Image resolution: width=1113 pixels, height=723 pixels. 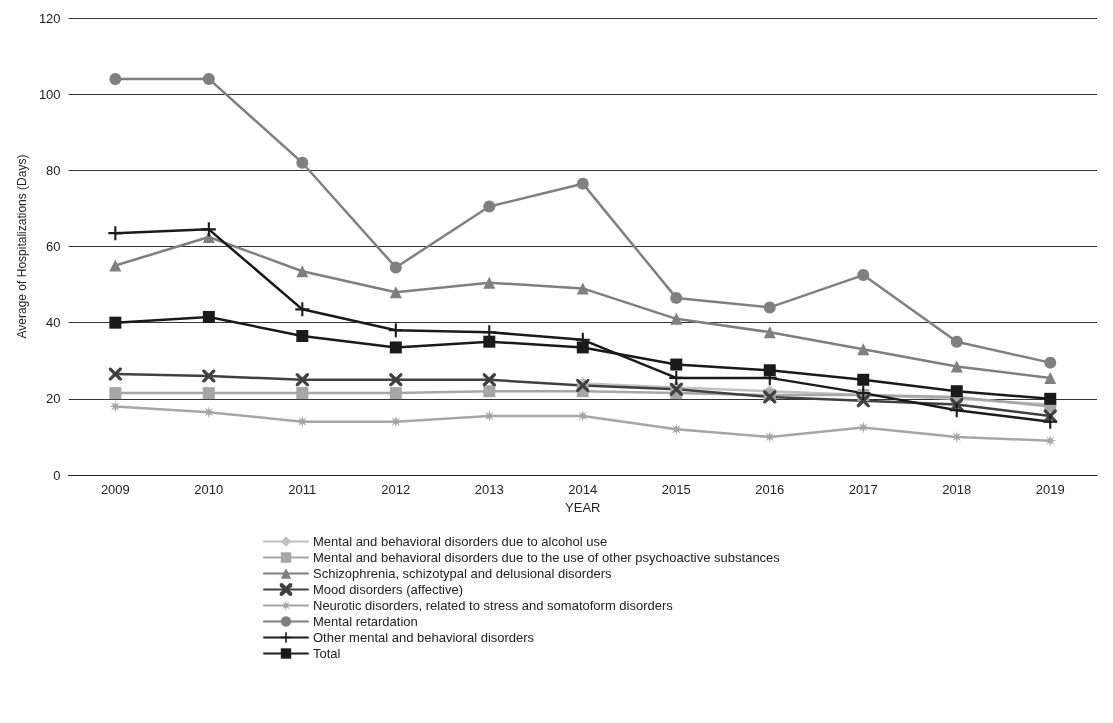 What do you see at coordinates (863, 489) in the screenshot?
I see `x-tick-label: 2017` at bounding box center [863, 489].